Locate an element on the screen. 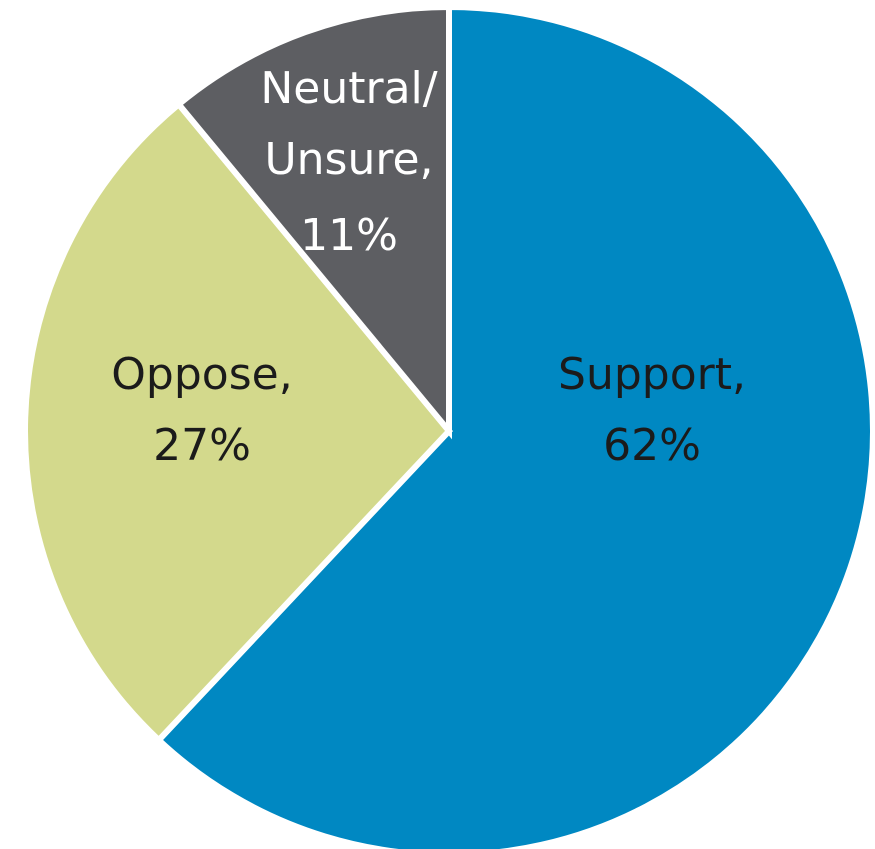 This screenshot has height=849, width=875. slice-label-neutral-line1: Neutral/ is located at coordinates (348, 88).